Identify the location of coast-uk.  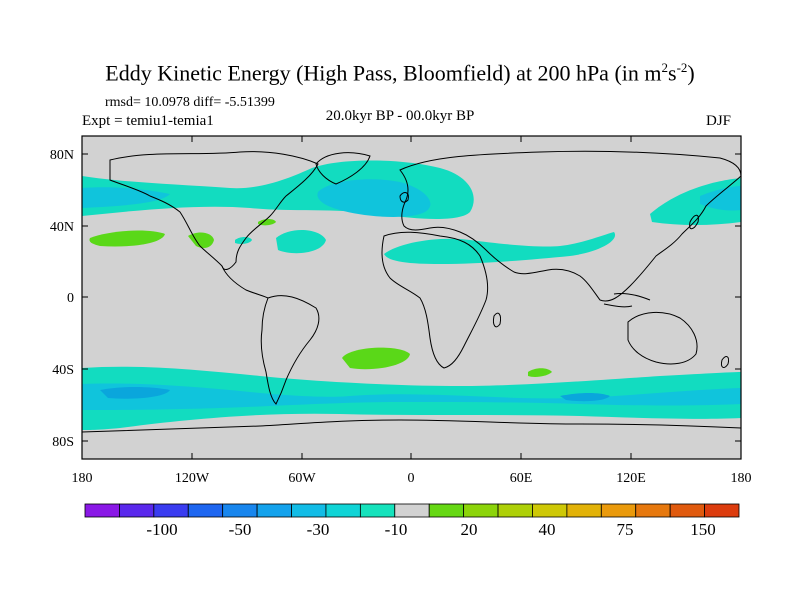
(404, 197).